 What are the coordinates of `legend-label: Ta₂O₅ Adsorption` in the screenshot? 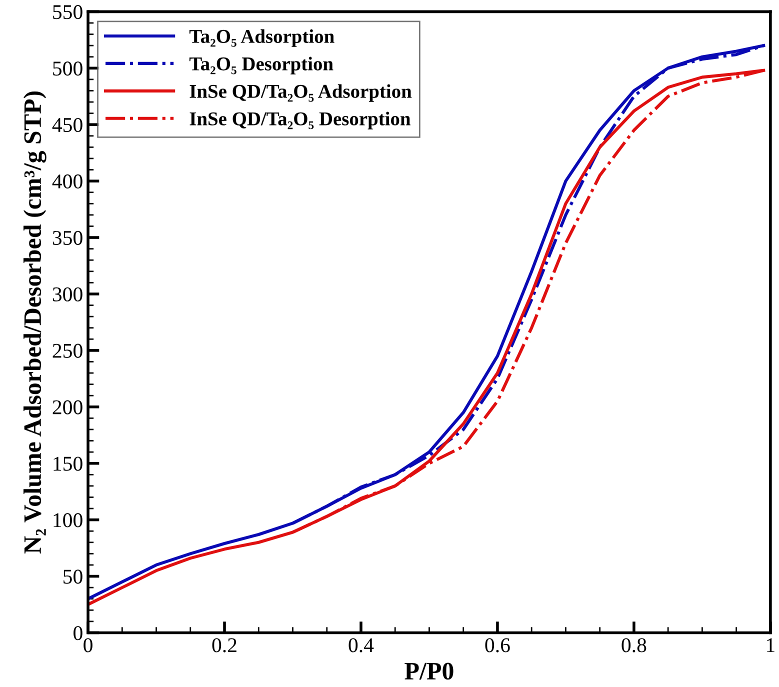 It's located at (261, 38).